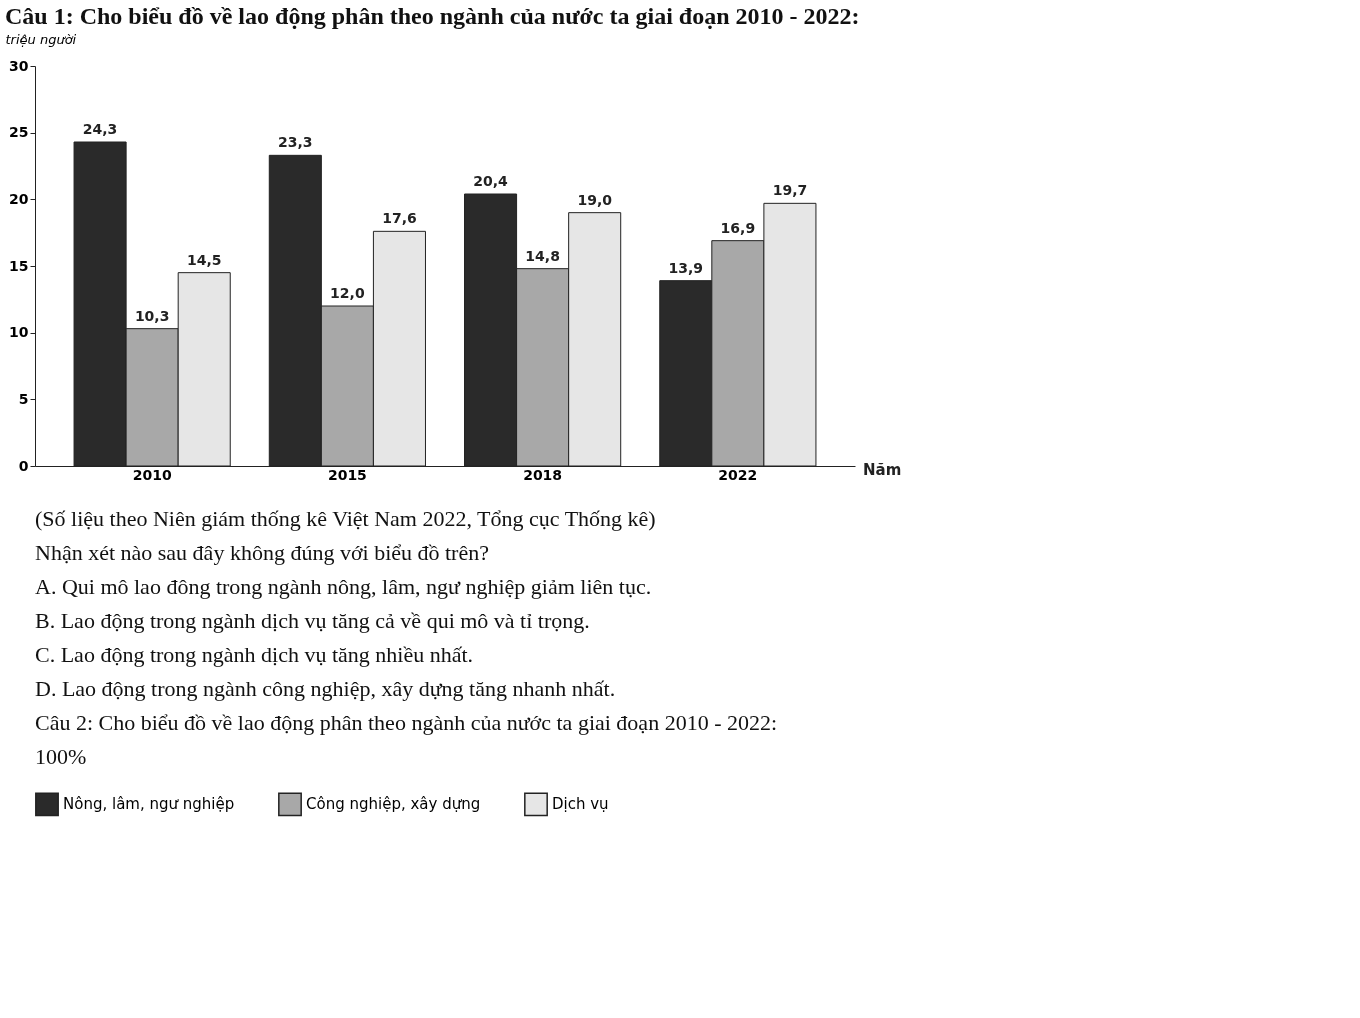  Describe the element at coordinates (23, 398) in the screenshot. I see `y-tick-label: 5` at that location.